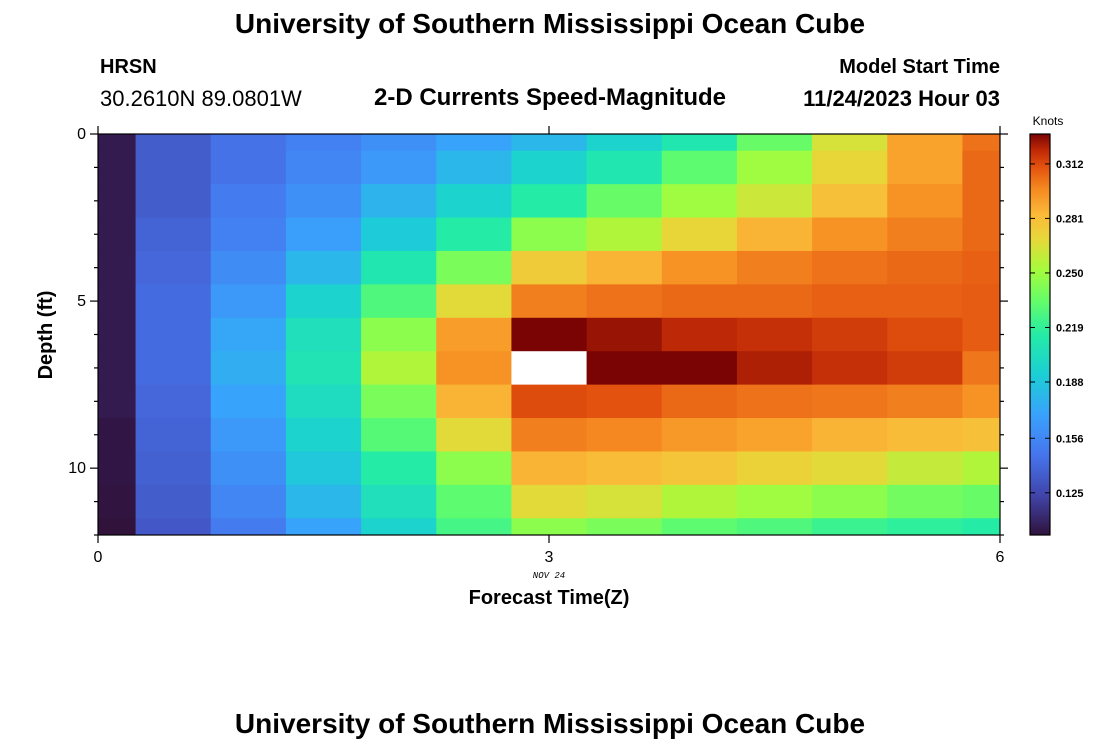 This screenshot has width=1100, height=750. I want to click on colorbar-tick-label: 0.125, so click(1070, 494).